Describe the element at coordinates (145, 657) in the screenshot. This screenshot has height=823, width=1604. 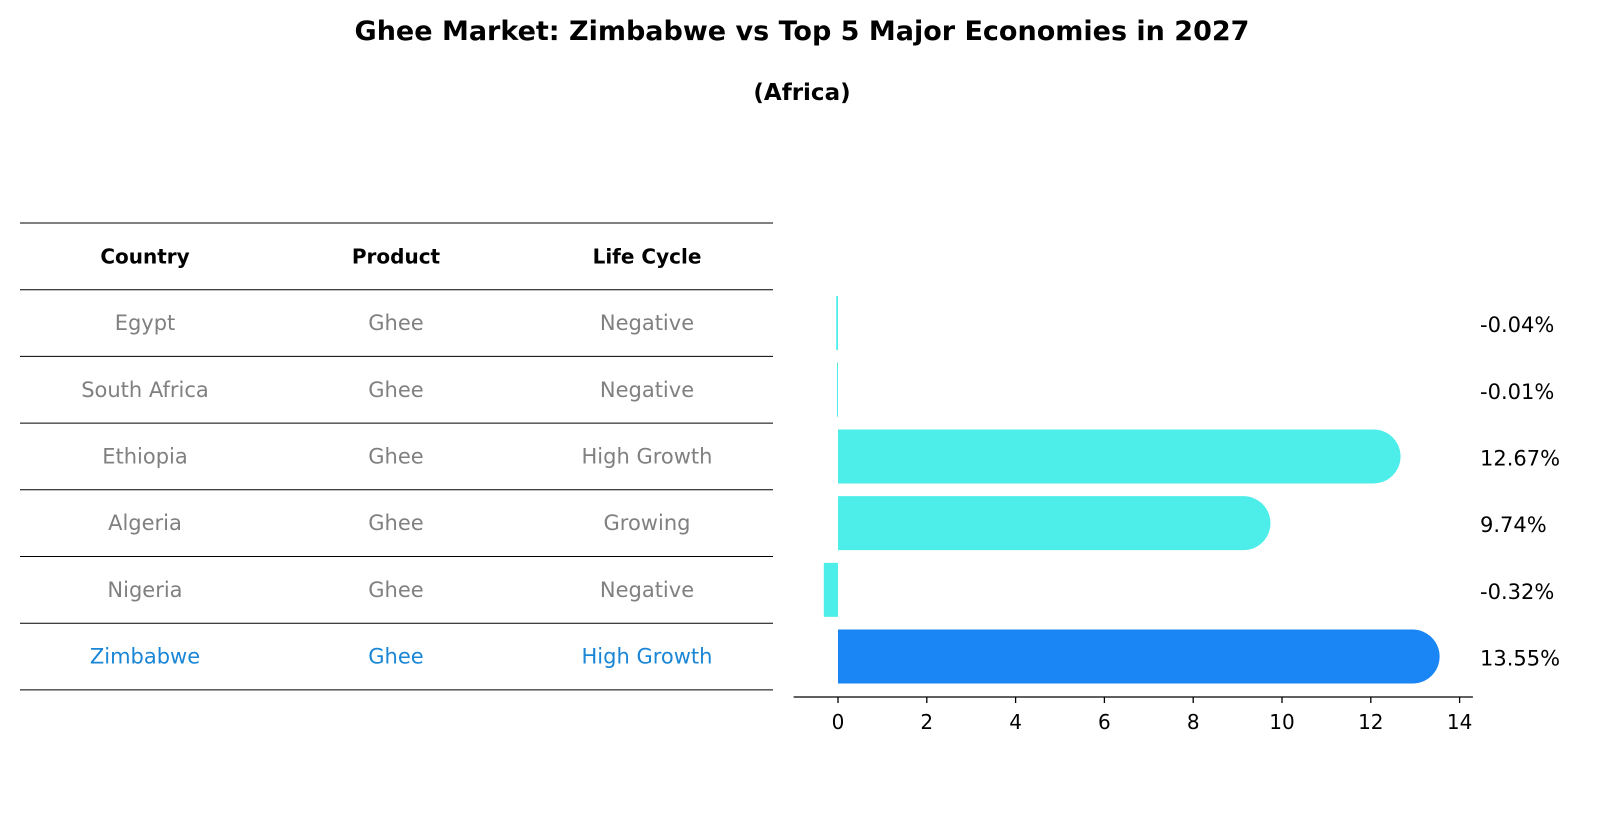
I see `table-cell: Zimbabwe` at that location.